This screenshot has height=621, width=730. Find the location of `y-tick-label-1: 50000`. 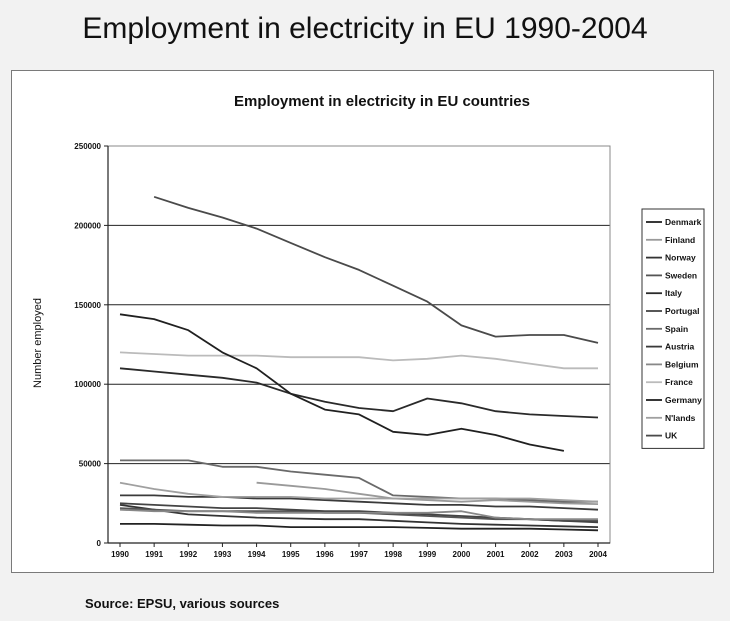

y-tick-label-1: 50000 is located at coordinates (90, 464).